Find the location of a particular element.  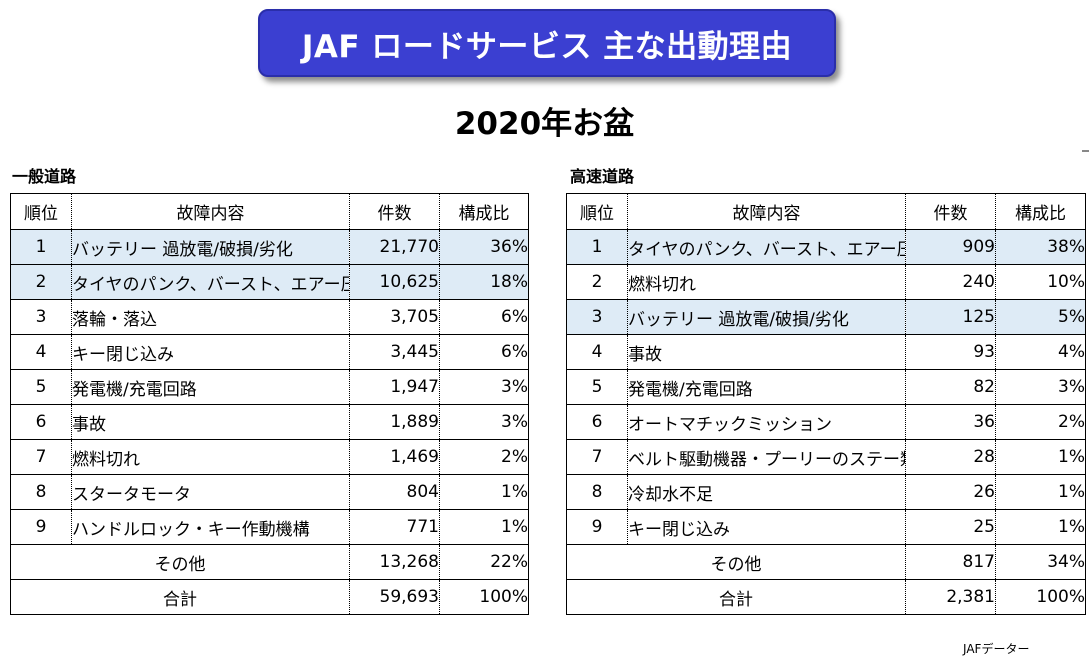

total-label: 合計 is located at coordinates (180, 597).